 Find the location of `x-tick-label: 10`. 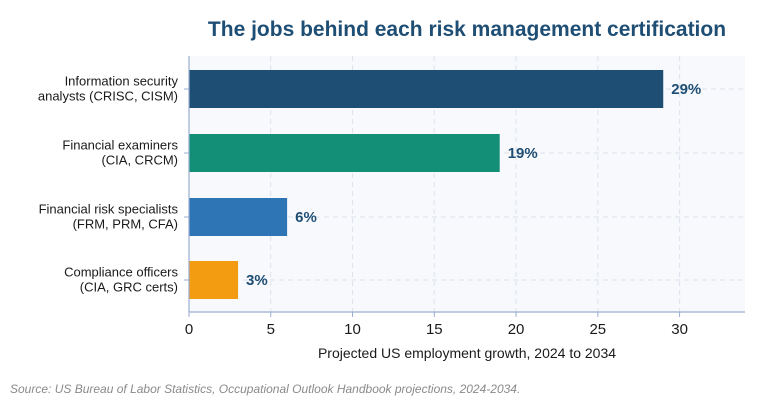

x-tick-label: 10 is located at coordinates (352, 329).